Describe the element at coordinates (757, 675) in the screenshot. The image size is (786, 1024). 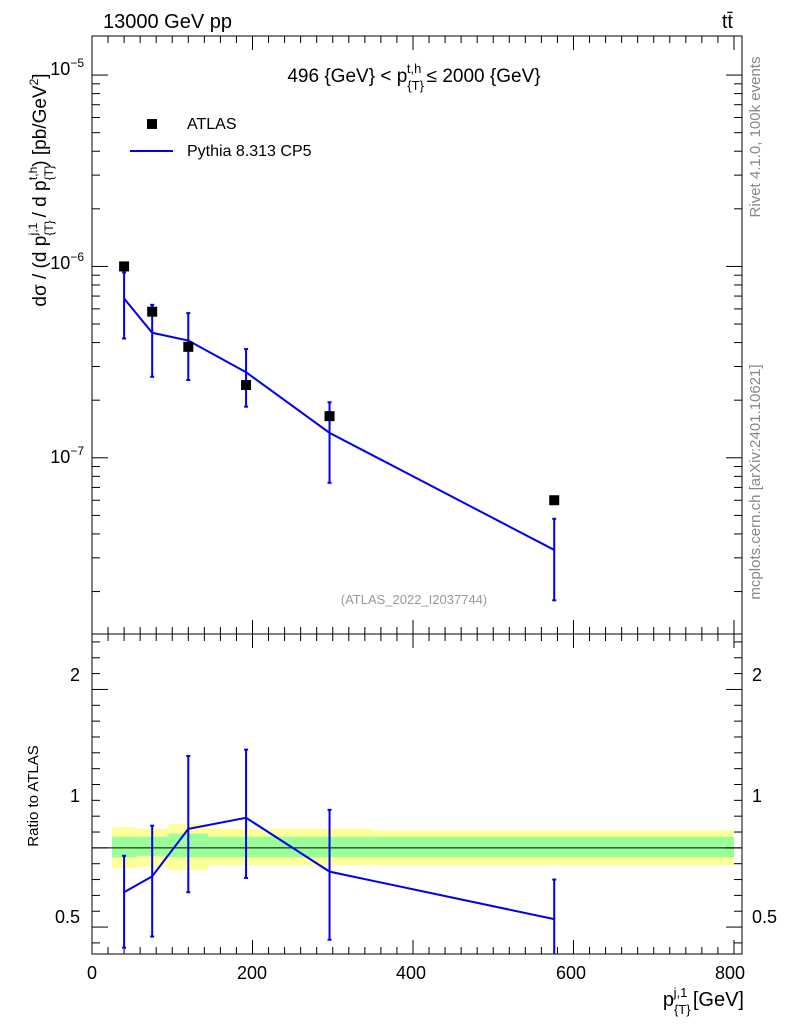
I see `ratio-y-tick-label-2-right: 2` at that location.